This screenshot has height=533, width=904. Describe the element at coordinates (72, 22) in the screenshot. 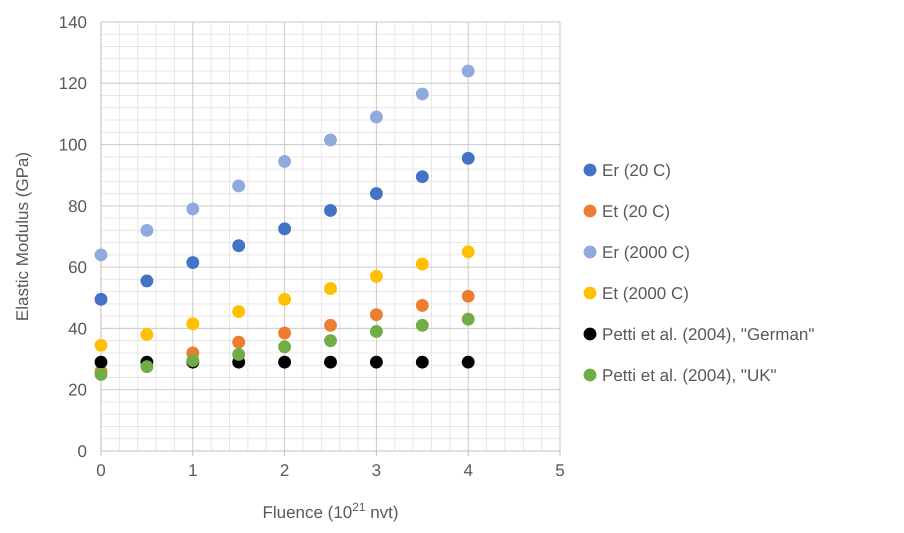

I see `y-tick-label: 140` at that location.